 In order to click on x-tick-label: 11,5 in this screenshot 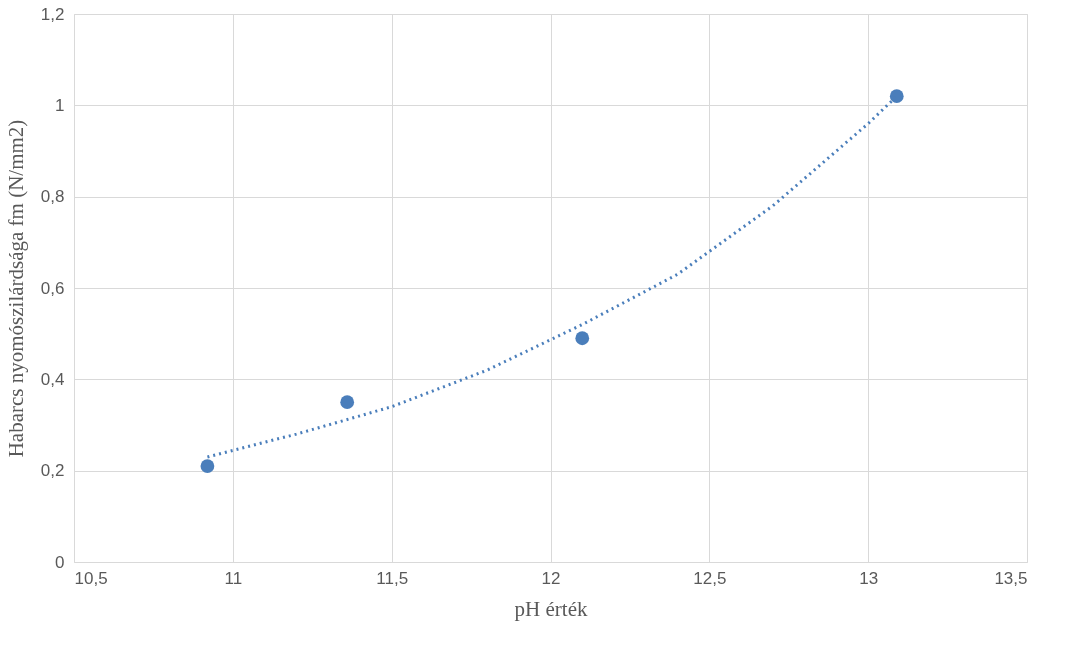, I will do `click(392, 578)`.